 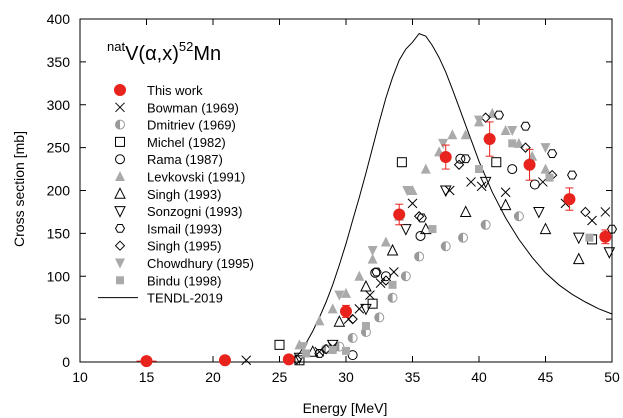 I want to click on legend-label: Singh (1993), so click(x=184, y=194).